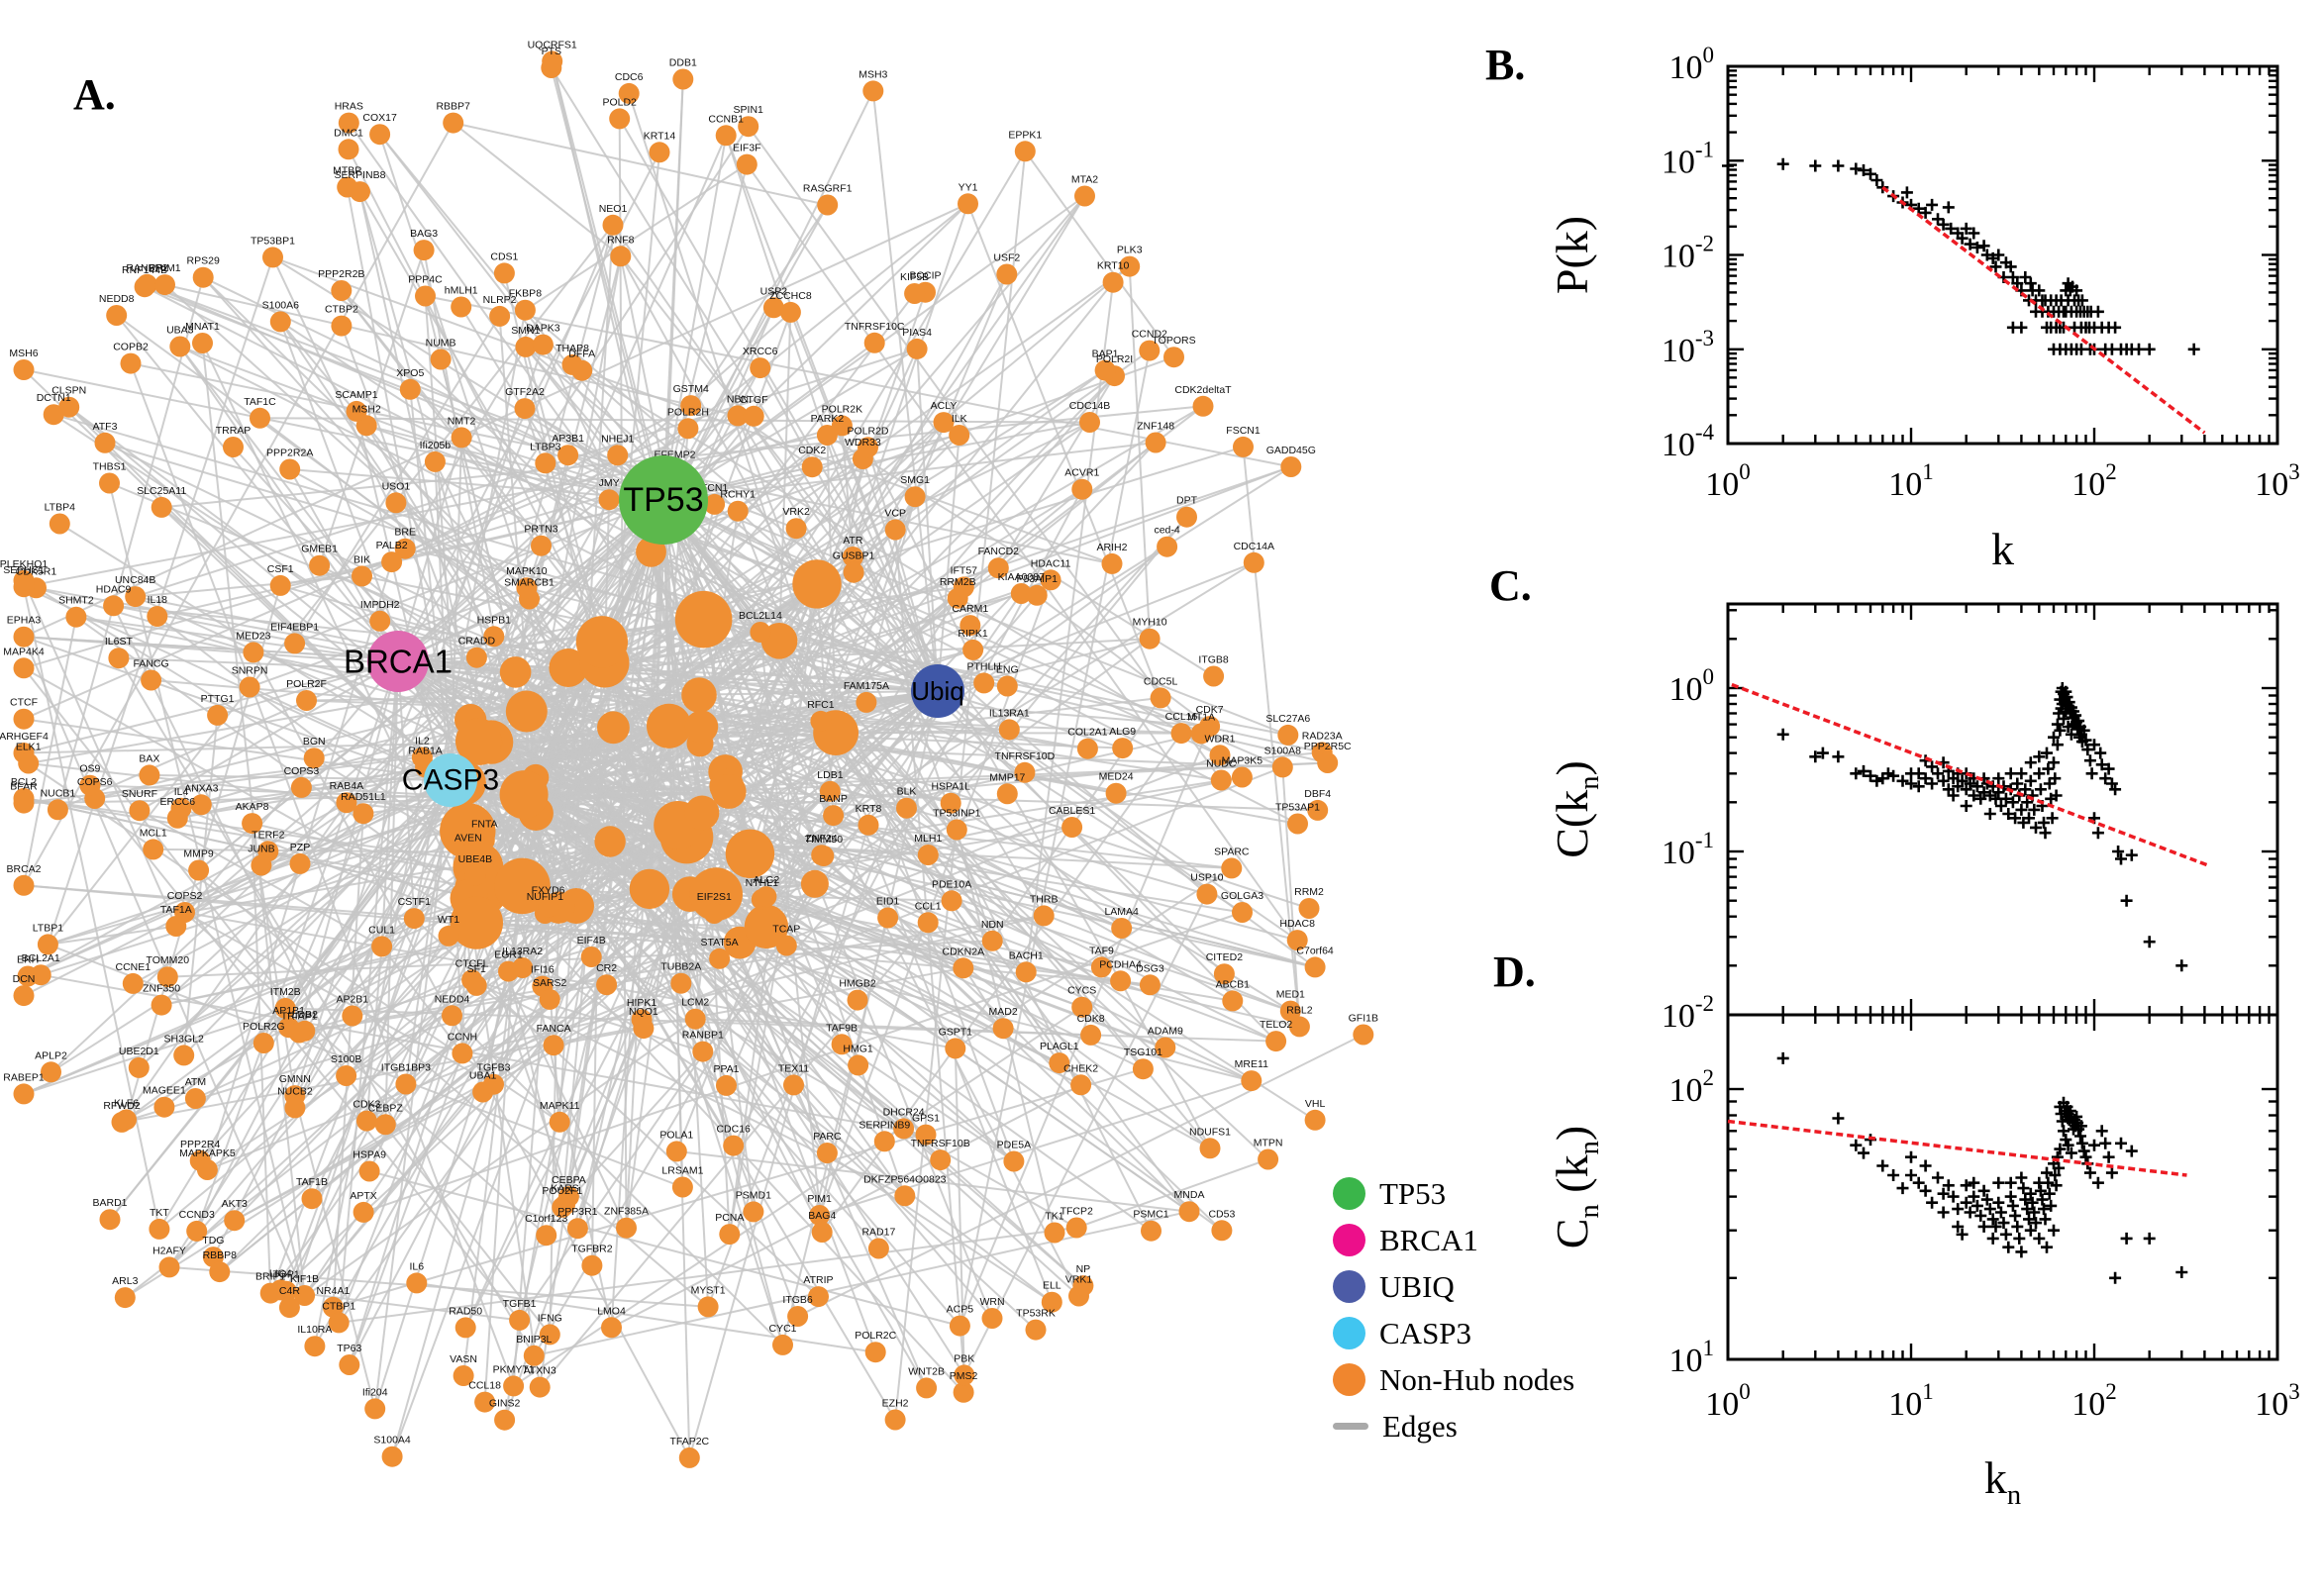 The image size is (2323, 1596). I want to click on network-node-label: C4R, so click(289, 1291).